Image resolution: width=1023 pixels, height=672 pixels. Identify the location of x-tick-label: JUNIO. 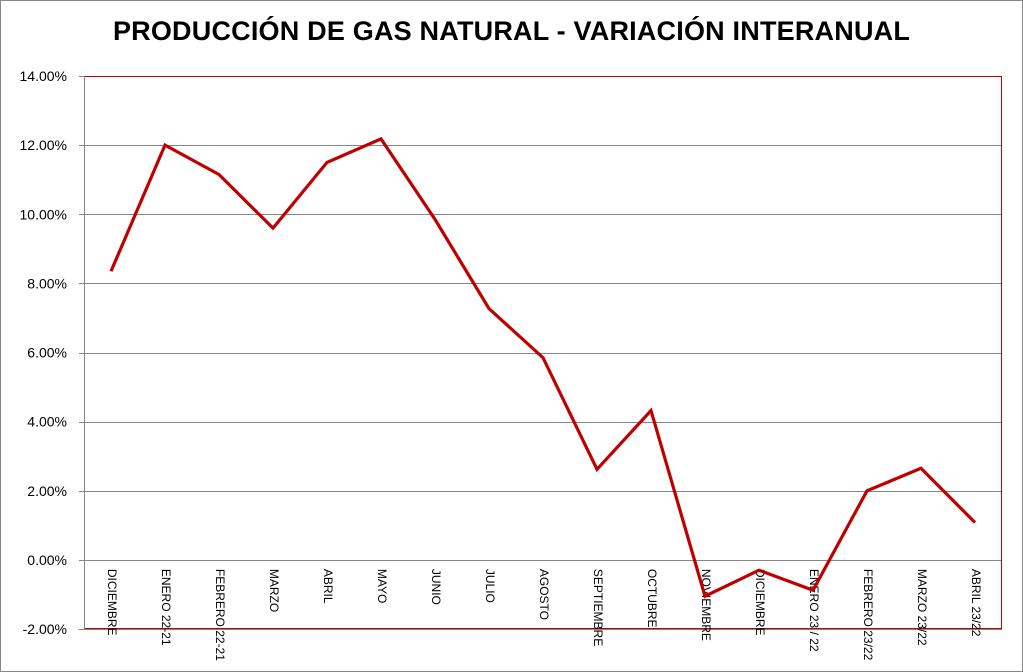
(436, 587).